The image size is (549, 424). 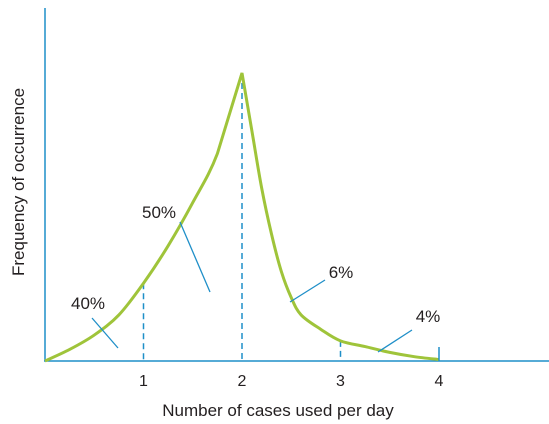 What do you see at coordinates (291, 381) in the screenshot?
I see `x-tick-labels: 1 2 3 4` at bounding box center [291, 381].